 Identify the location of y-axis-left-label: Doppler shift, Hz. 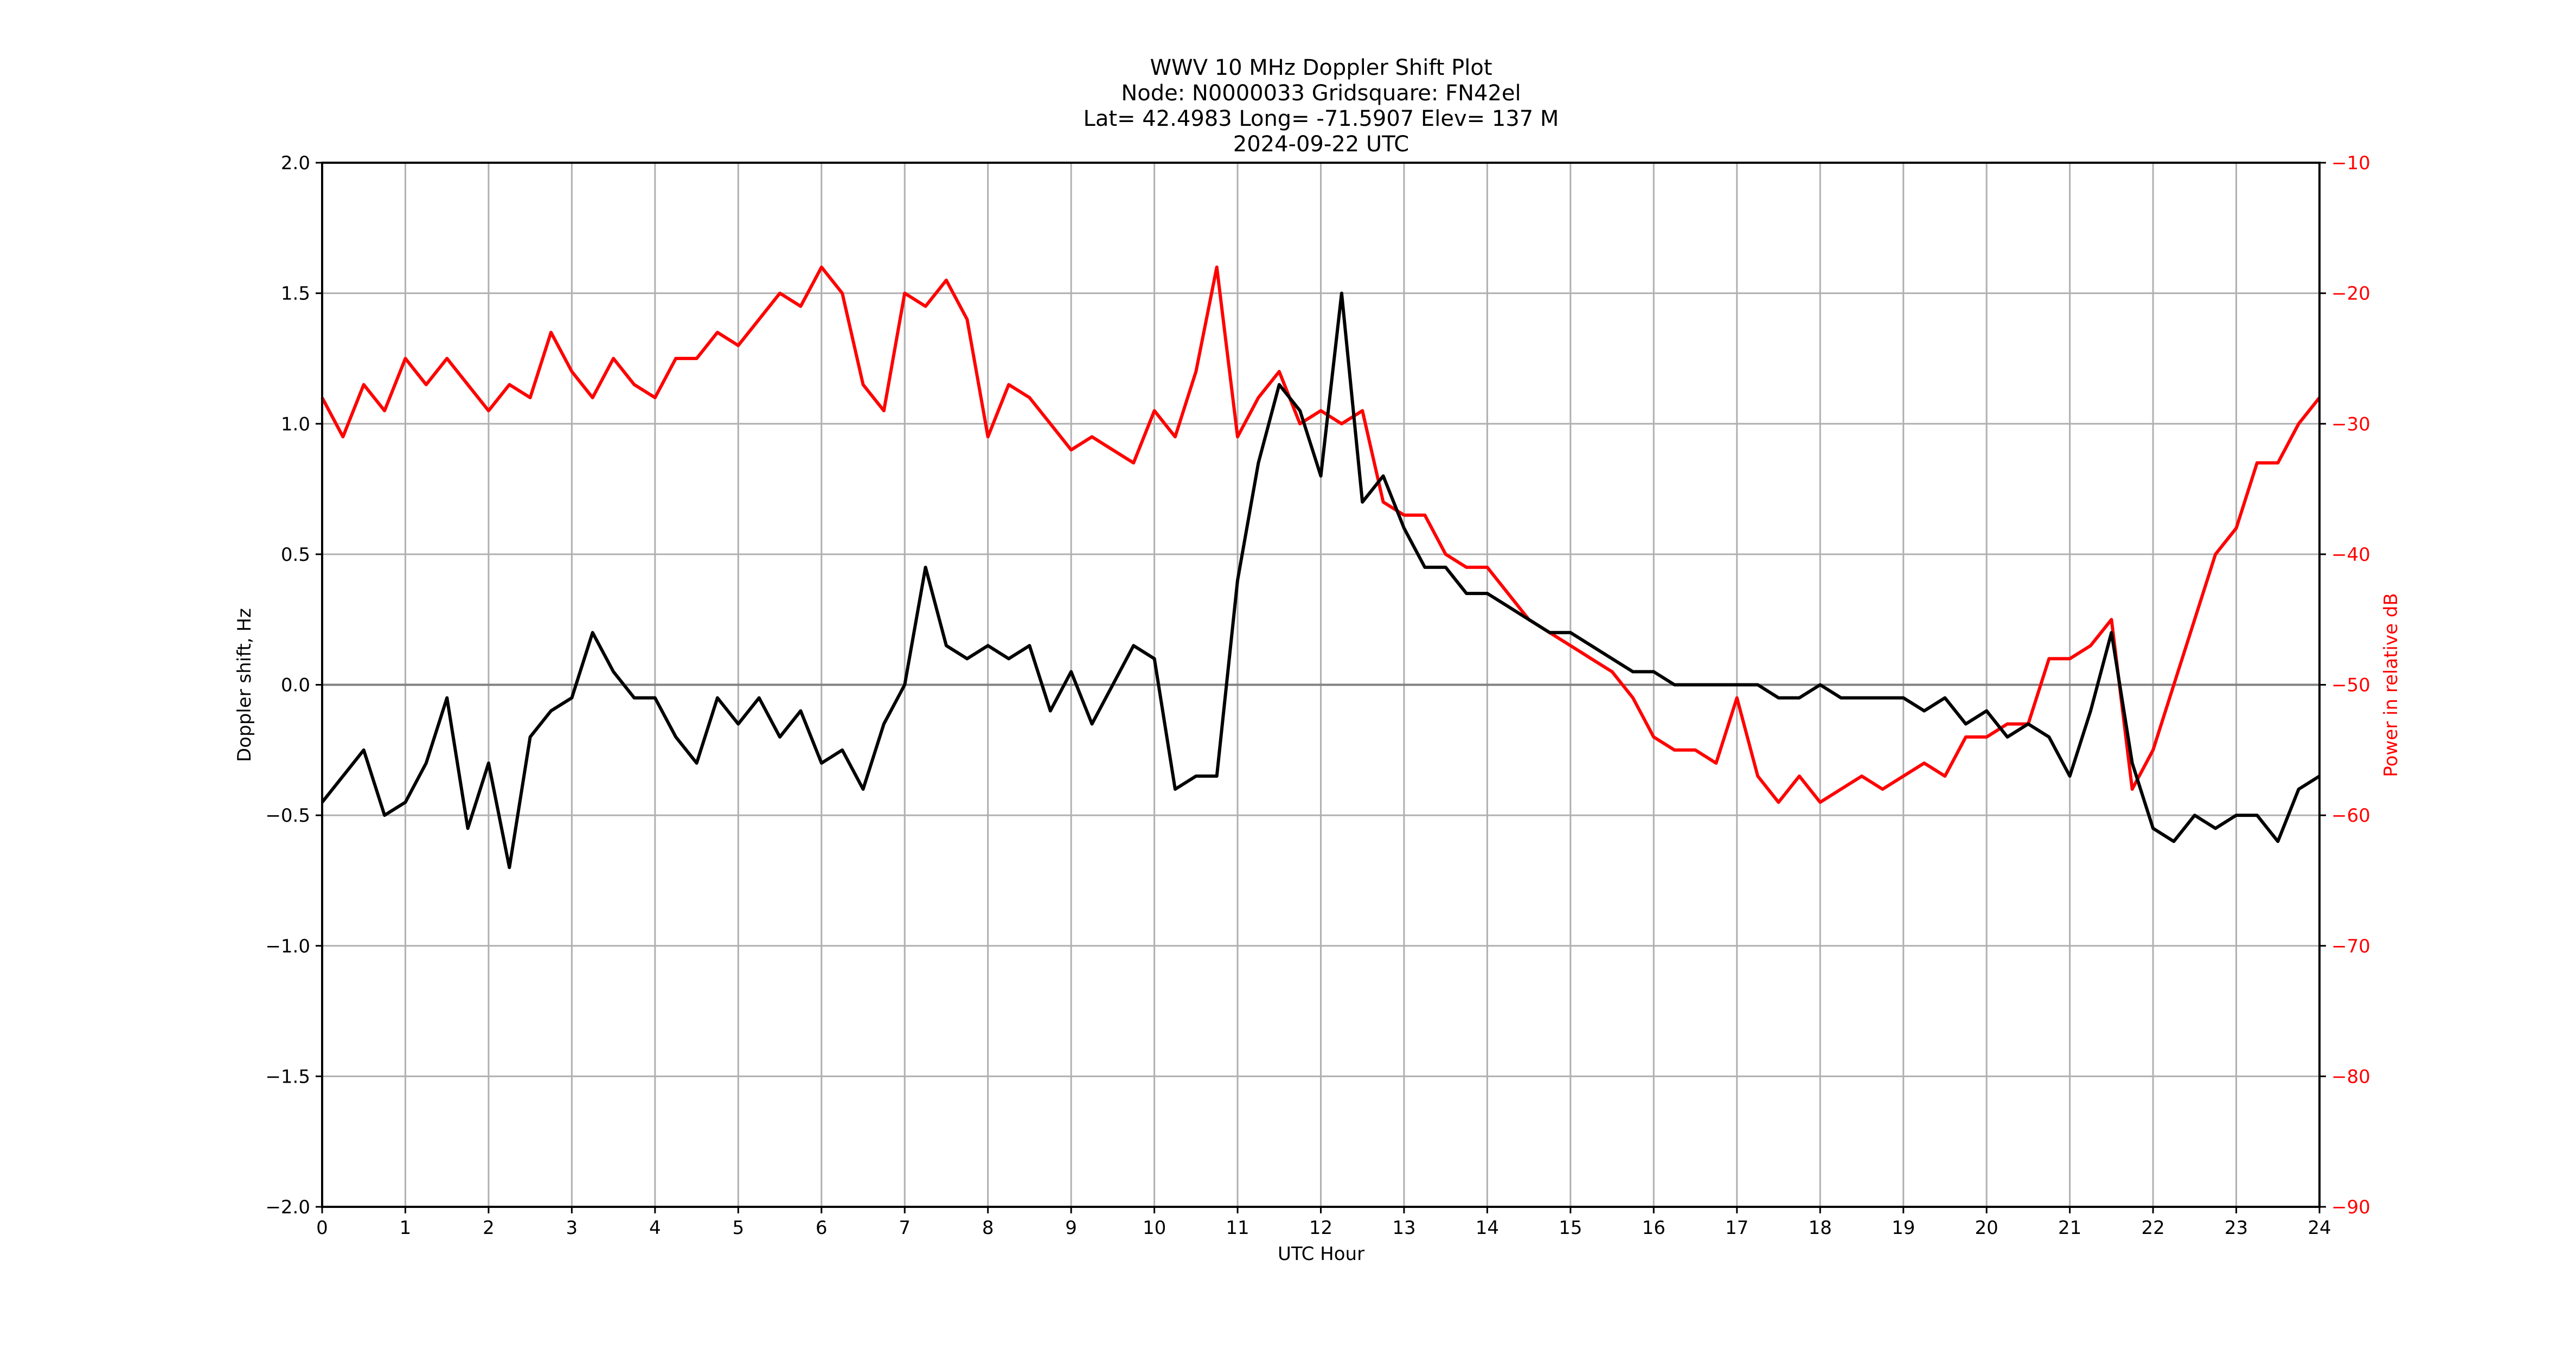
(244, 685).